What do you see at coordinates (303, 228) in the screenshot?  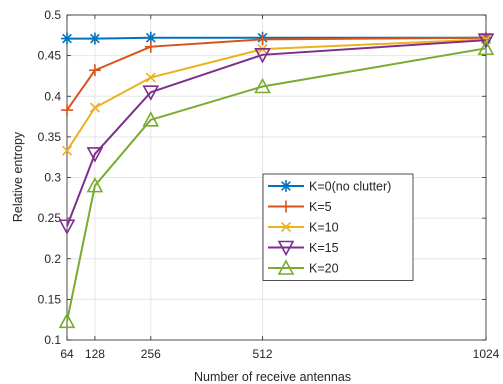 I see `legend-entry: K=10` at bounding box center [303, 228].